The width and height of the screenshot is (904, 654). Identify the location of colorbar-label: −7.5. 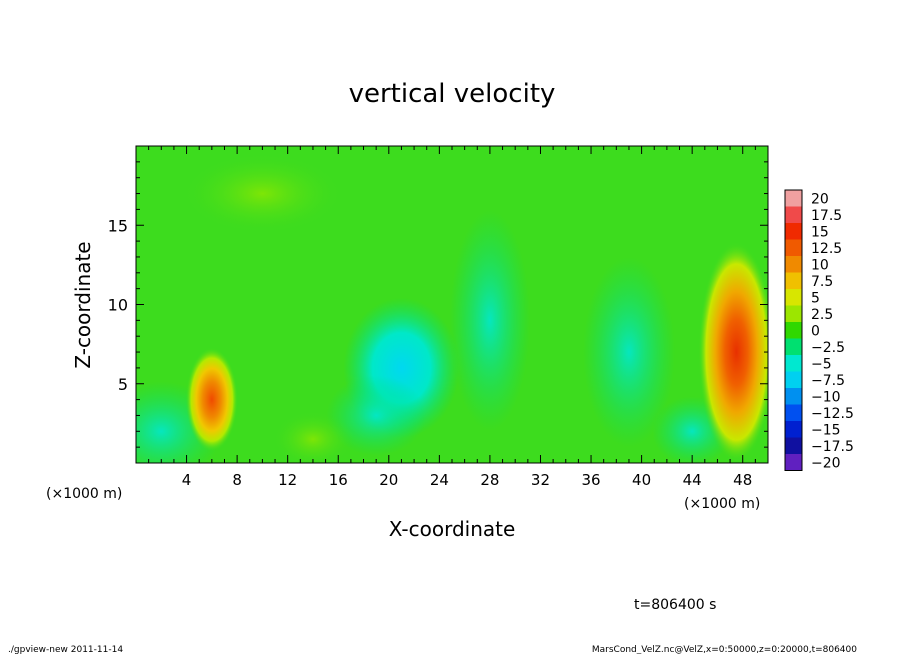
(828, 381).